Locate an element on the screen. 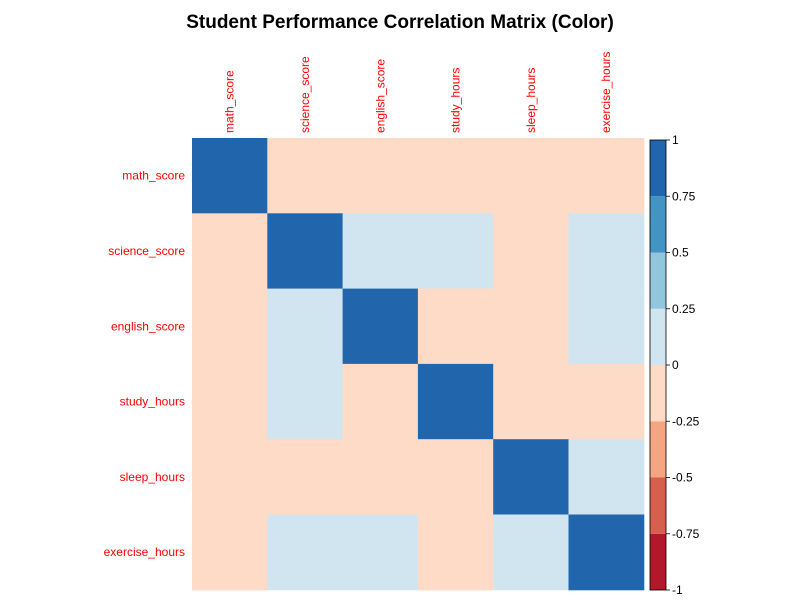 Image resolution: width=800 pixels, height=600 pixels. heatmap-cell-english_score-study_hours is located at coordinates (455, 326).